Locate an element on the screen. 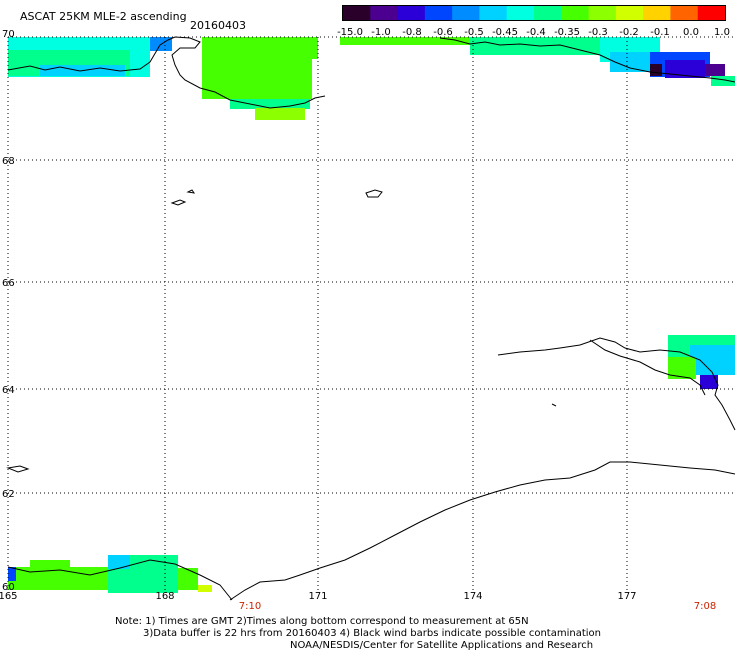 Image resolution: width=740 pixels, height=652 pixels. longitude-label: 177 is located at coordinates (626, 596).